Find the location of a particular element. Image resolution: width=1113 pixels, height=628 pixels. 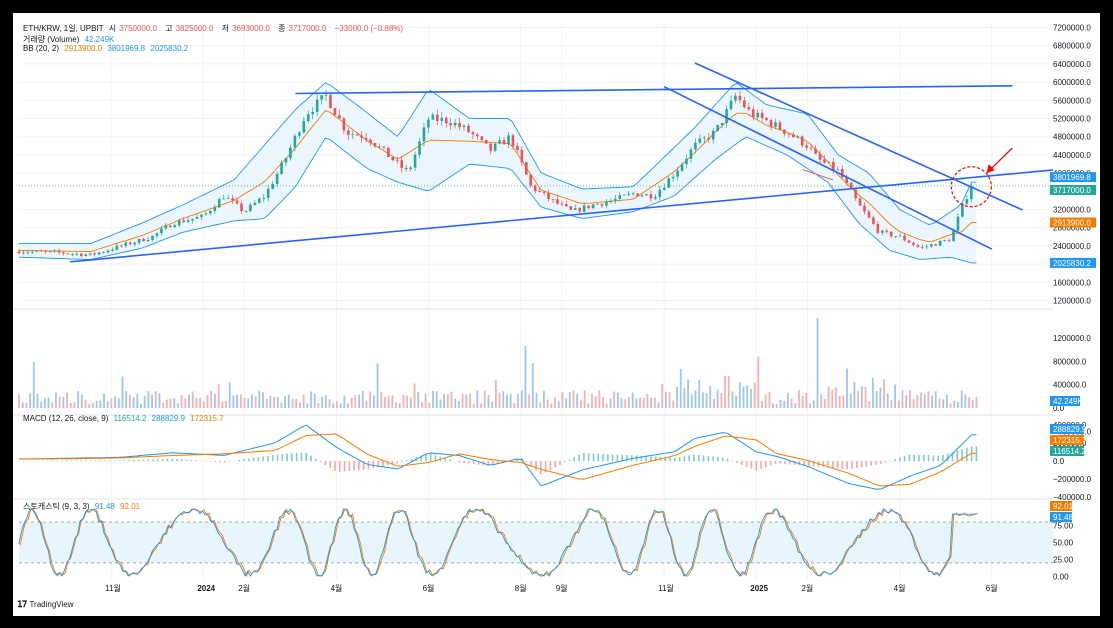

volume-legend-label: 거래량 (Volume) is located at coordinates (51, 39).